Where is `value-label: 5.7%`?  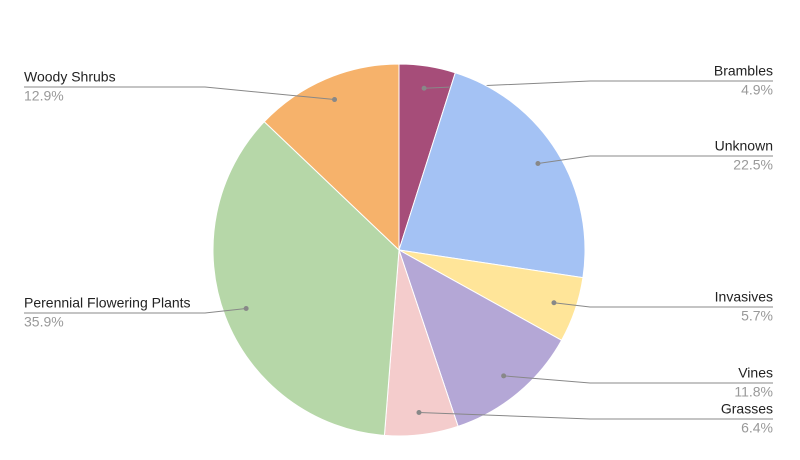
value-label: 5.7% is located at coordinates (757, 316).